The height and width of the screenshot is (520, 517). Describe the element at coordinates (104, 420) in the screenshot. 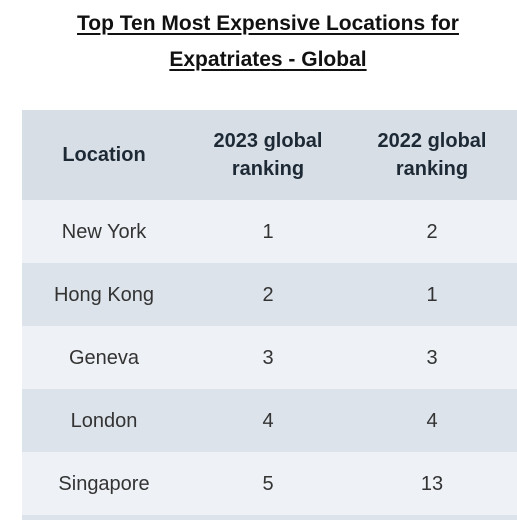

I see `cell-location: London` at that location.